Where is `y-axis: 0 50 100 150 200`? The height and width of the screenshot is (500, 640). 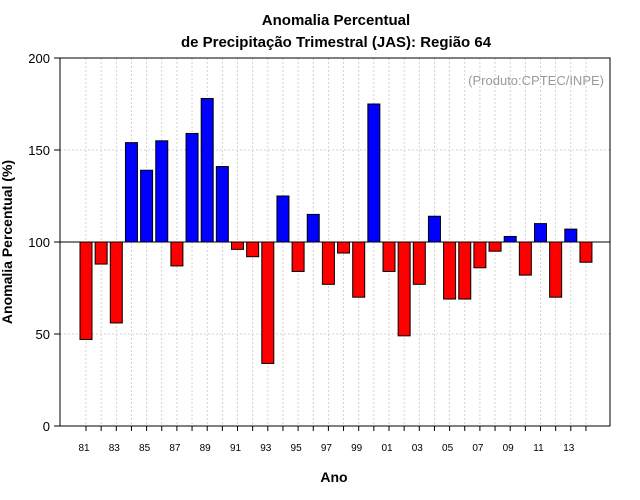
y-axis: 0 50 100 150 200 is located at coordinates (44, 242).